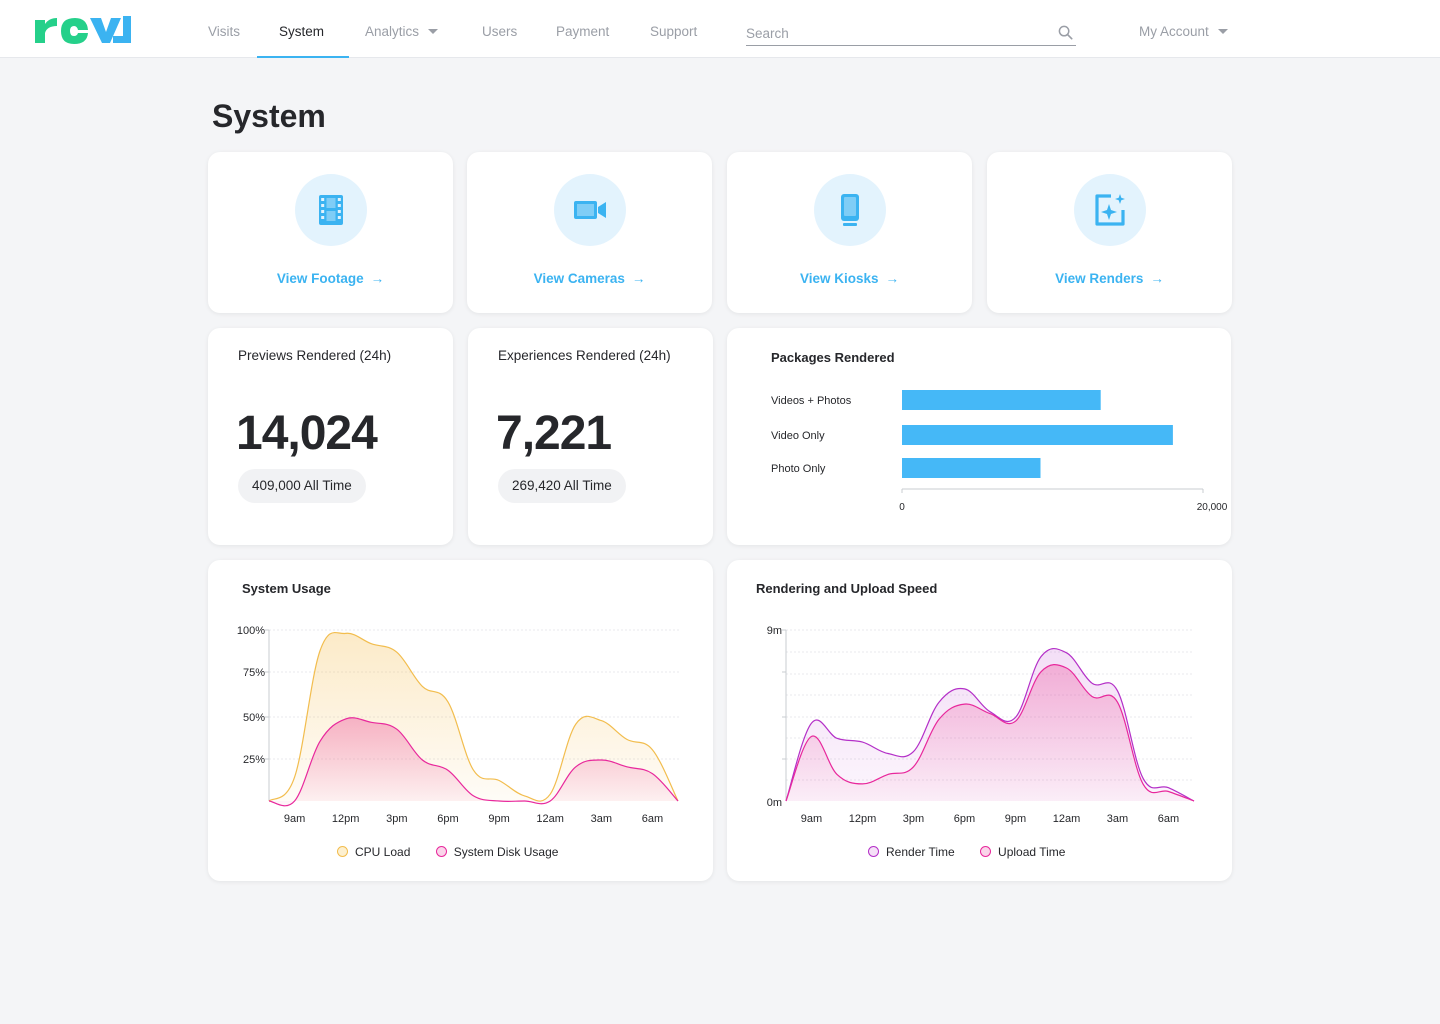 The image size is (1440, 1024). What do you see at coordinates (1032, 852) in the screenshot?
I see `legend-label: Upload Time` at bounding box center [1032, 852].